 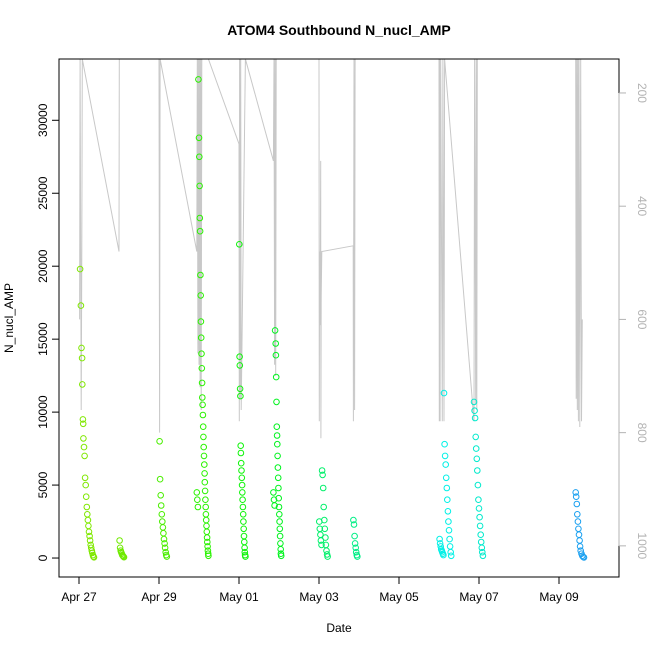 I want to click on y-tick-label: 5000, so click(x=43, y=484).